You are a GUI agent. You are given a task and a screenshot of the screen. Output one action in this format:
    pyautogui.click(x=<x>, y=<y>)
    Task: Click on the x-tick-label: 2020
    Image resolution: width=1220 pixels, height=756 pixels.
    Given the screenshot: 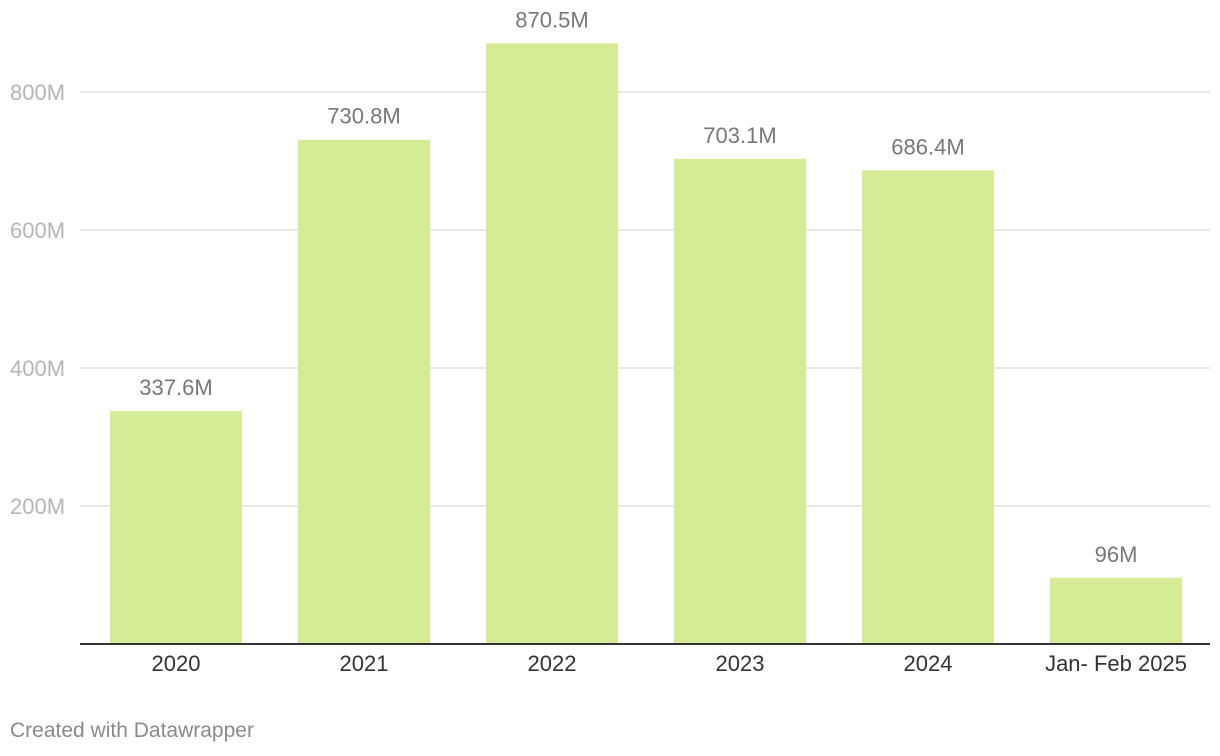 What is the action you would take?
    pyautogui.click(x=176, y=663)
    